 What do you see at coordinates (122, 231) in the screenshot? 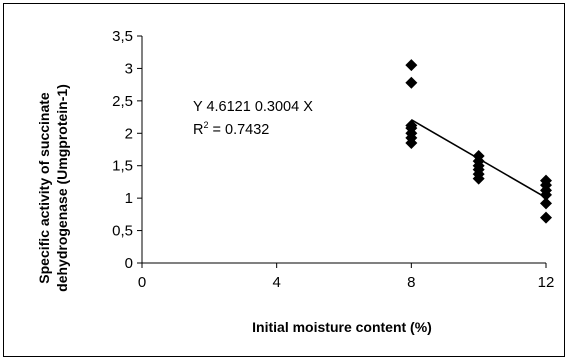
I see `y-tick-label: 0,5` at bounding box center [122, 231].